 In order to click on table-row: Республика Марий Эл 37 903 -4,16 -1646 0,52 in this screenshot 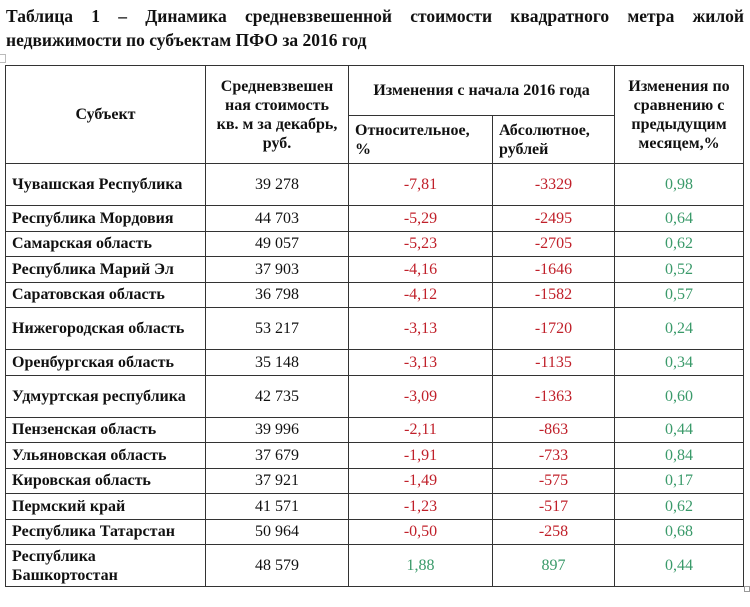, I will do `click(375, 269)`.